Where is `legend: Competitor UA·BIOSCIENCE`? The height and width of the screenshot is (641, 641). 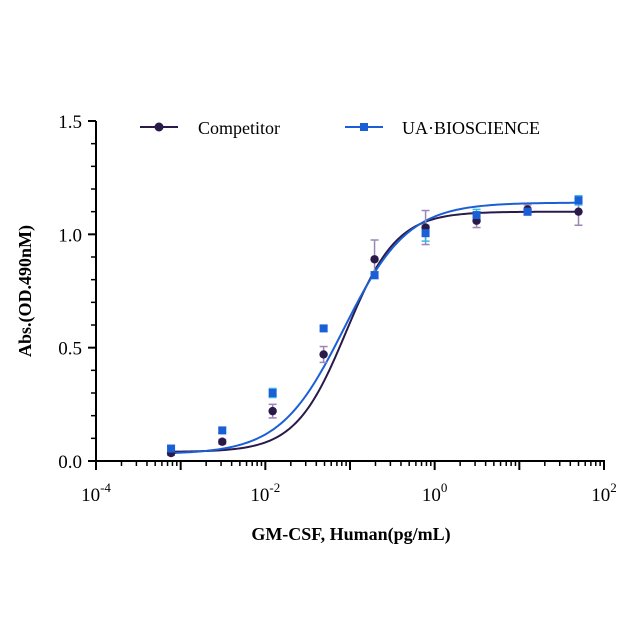 legend: Competitor UA·BIOSCIENCE is located at coordinates (340, 128).